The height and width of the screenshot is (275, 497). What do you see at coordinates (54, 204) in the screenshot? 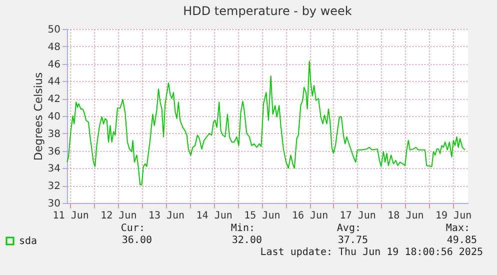
I see `y-tick-label: 30` at bounding box center [54, 204].